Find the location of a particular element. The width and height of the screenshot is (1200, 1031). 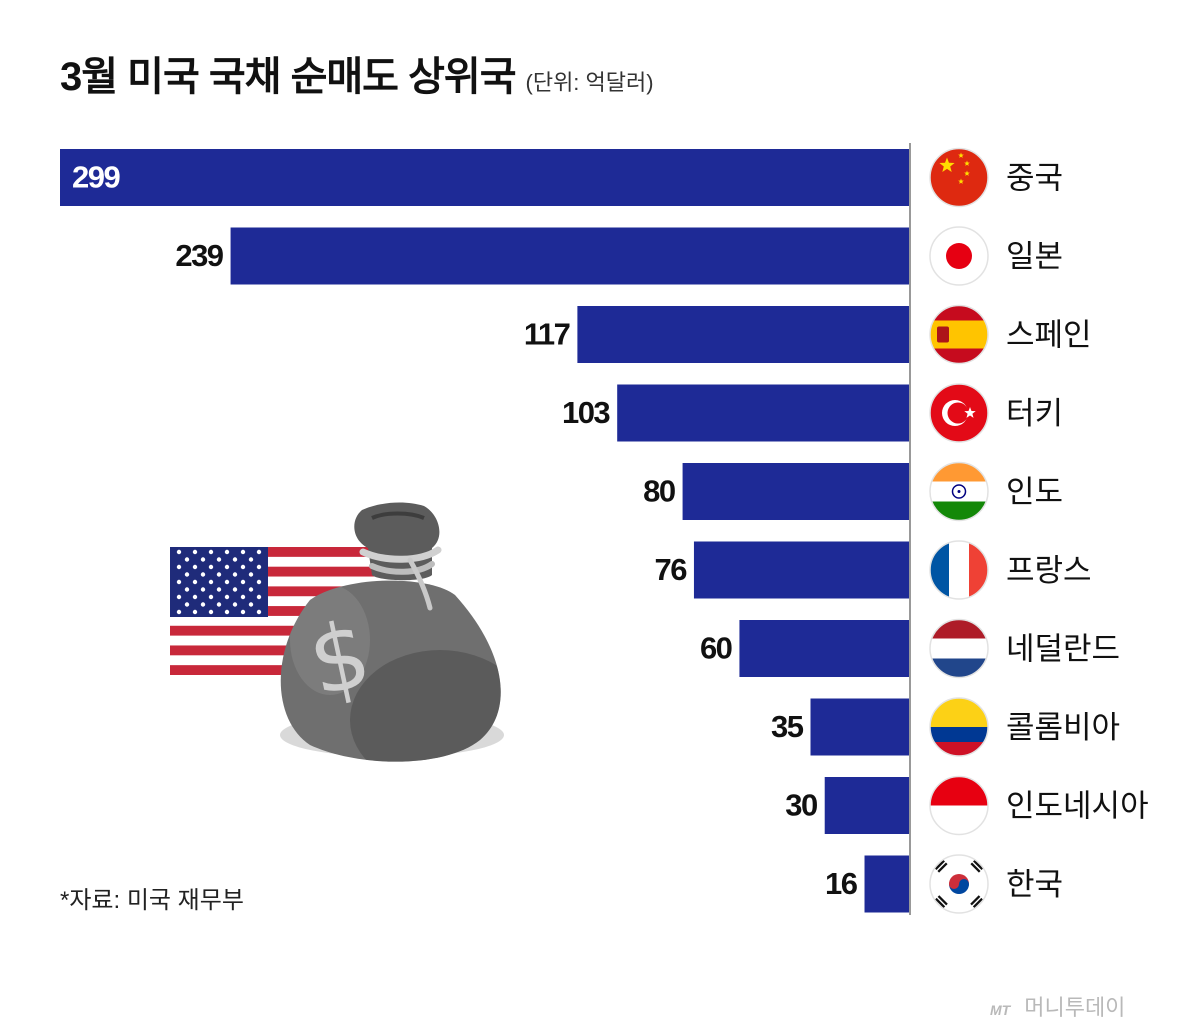

china-flag is located at coordinates (959, 177).